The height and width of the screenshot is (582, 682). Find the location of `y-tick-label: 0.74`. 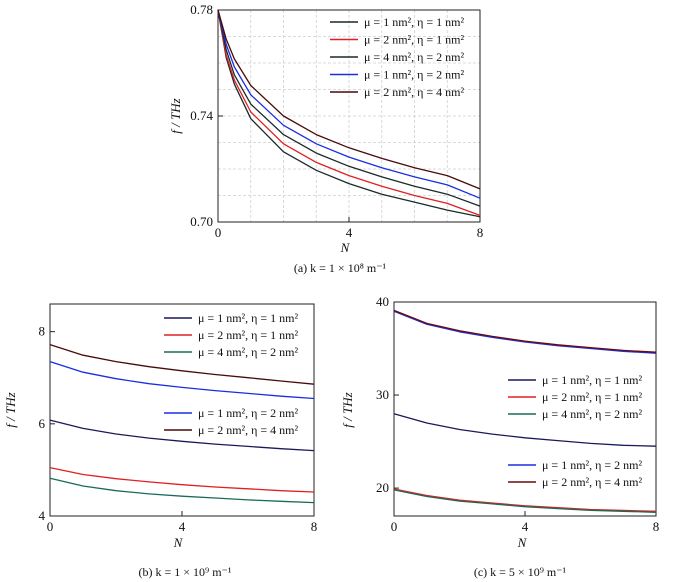

y-tick-label: 0.74 is located at coordinates (201, 115).